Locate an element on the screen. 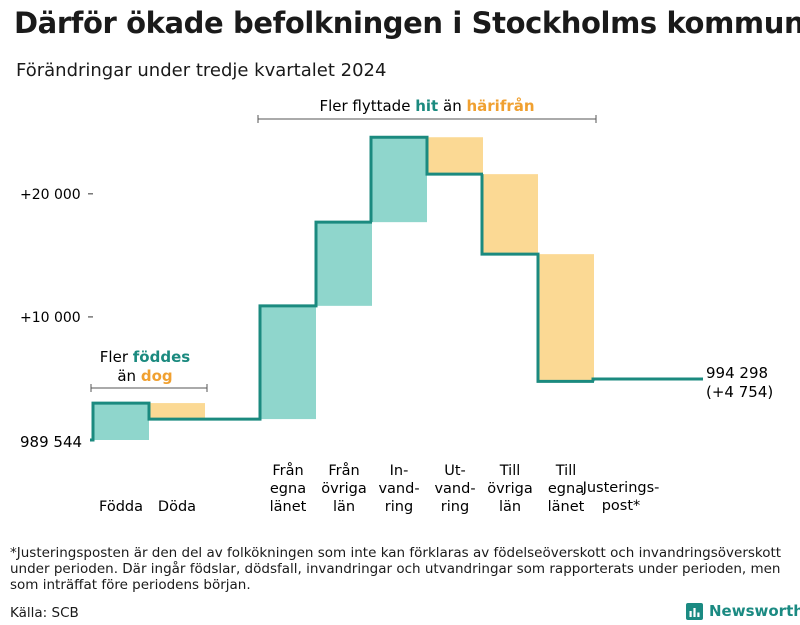 Image resolution: width=800 pixels, height=625 pixels. bar-tillegnalänet is located at coordinates (566, 318).